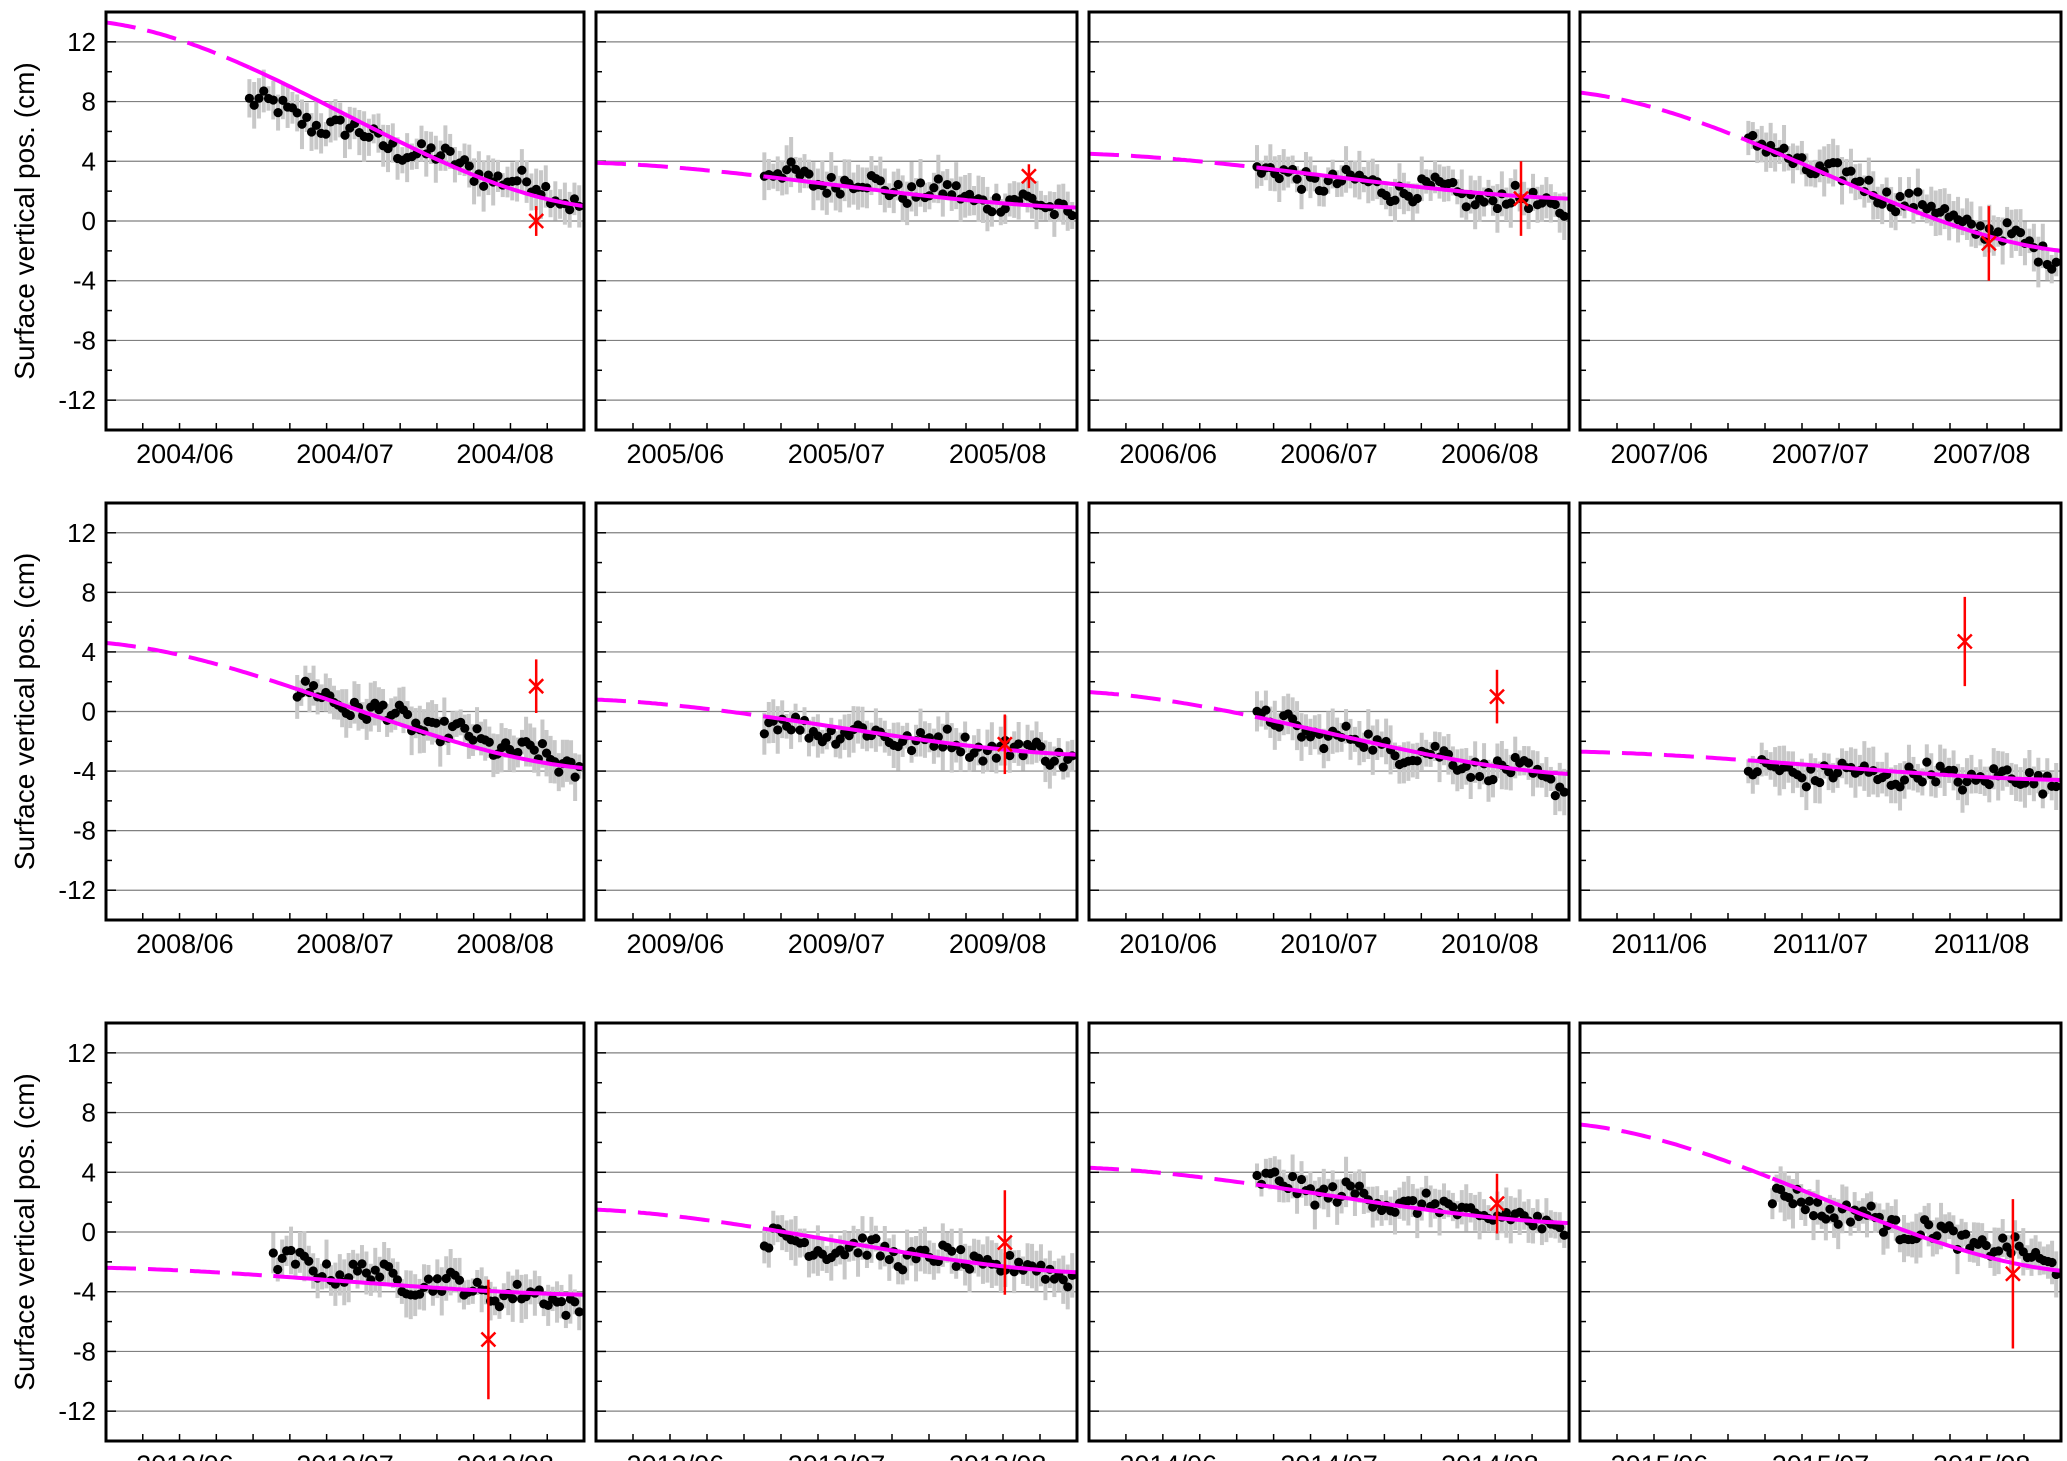 This screenshot has width=2067, height=1461. Describe the element at coordinates (1820, 730) in the screenshot. I see `panel-2011: 2011/06 2011/07 2011/08` at that location.